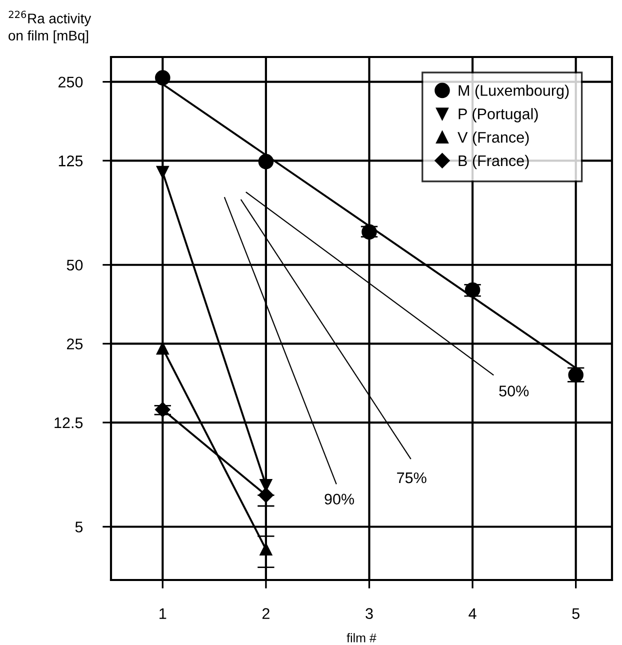 The width and height of the screenshot is (622, 645). What do you see at coordinates (493, 162) in the screenshot?
I see `legend-label: B (France)` at bounding box center [493, 162].